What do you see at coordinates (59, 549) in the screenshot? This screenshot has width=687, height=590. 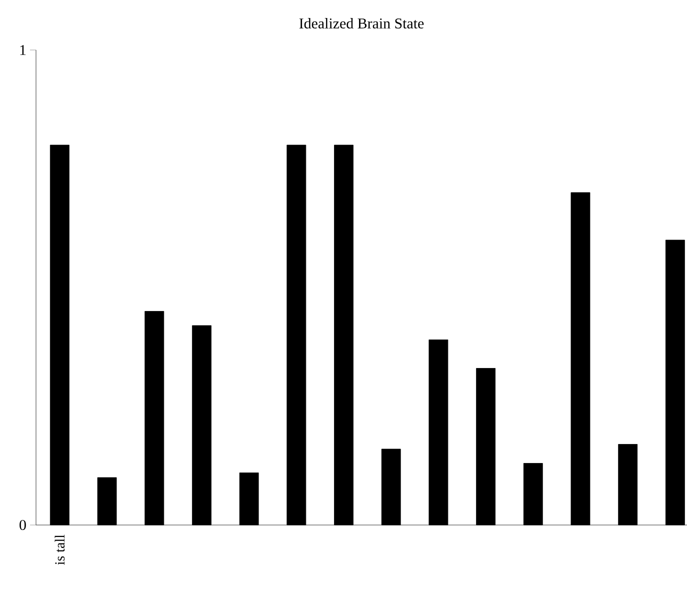 I see `x-tick-label: is tall` at bounding box center [59, 549].